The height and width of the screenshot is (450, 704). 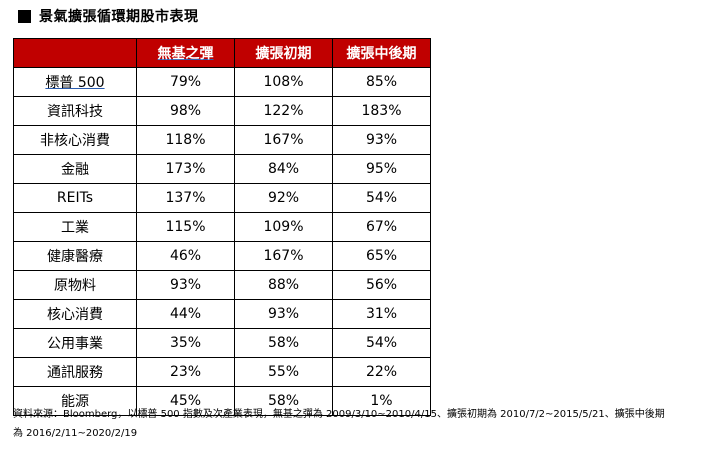 What do you see at coordinates (75, 140) in the screenshot?
I see `row-label: 非核心消費` at bounding box center [75, 140].